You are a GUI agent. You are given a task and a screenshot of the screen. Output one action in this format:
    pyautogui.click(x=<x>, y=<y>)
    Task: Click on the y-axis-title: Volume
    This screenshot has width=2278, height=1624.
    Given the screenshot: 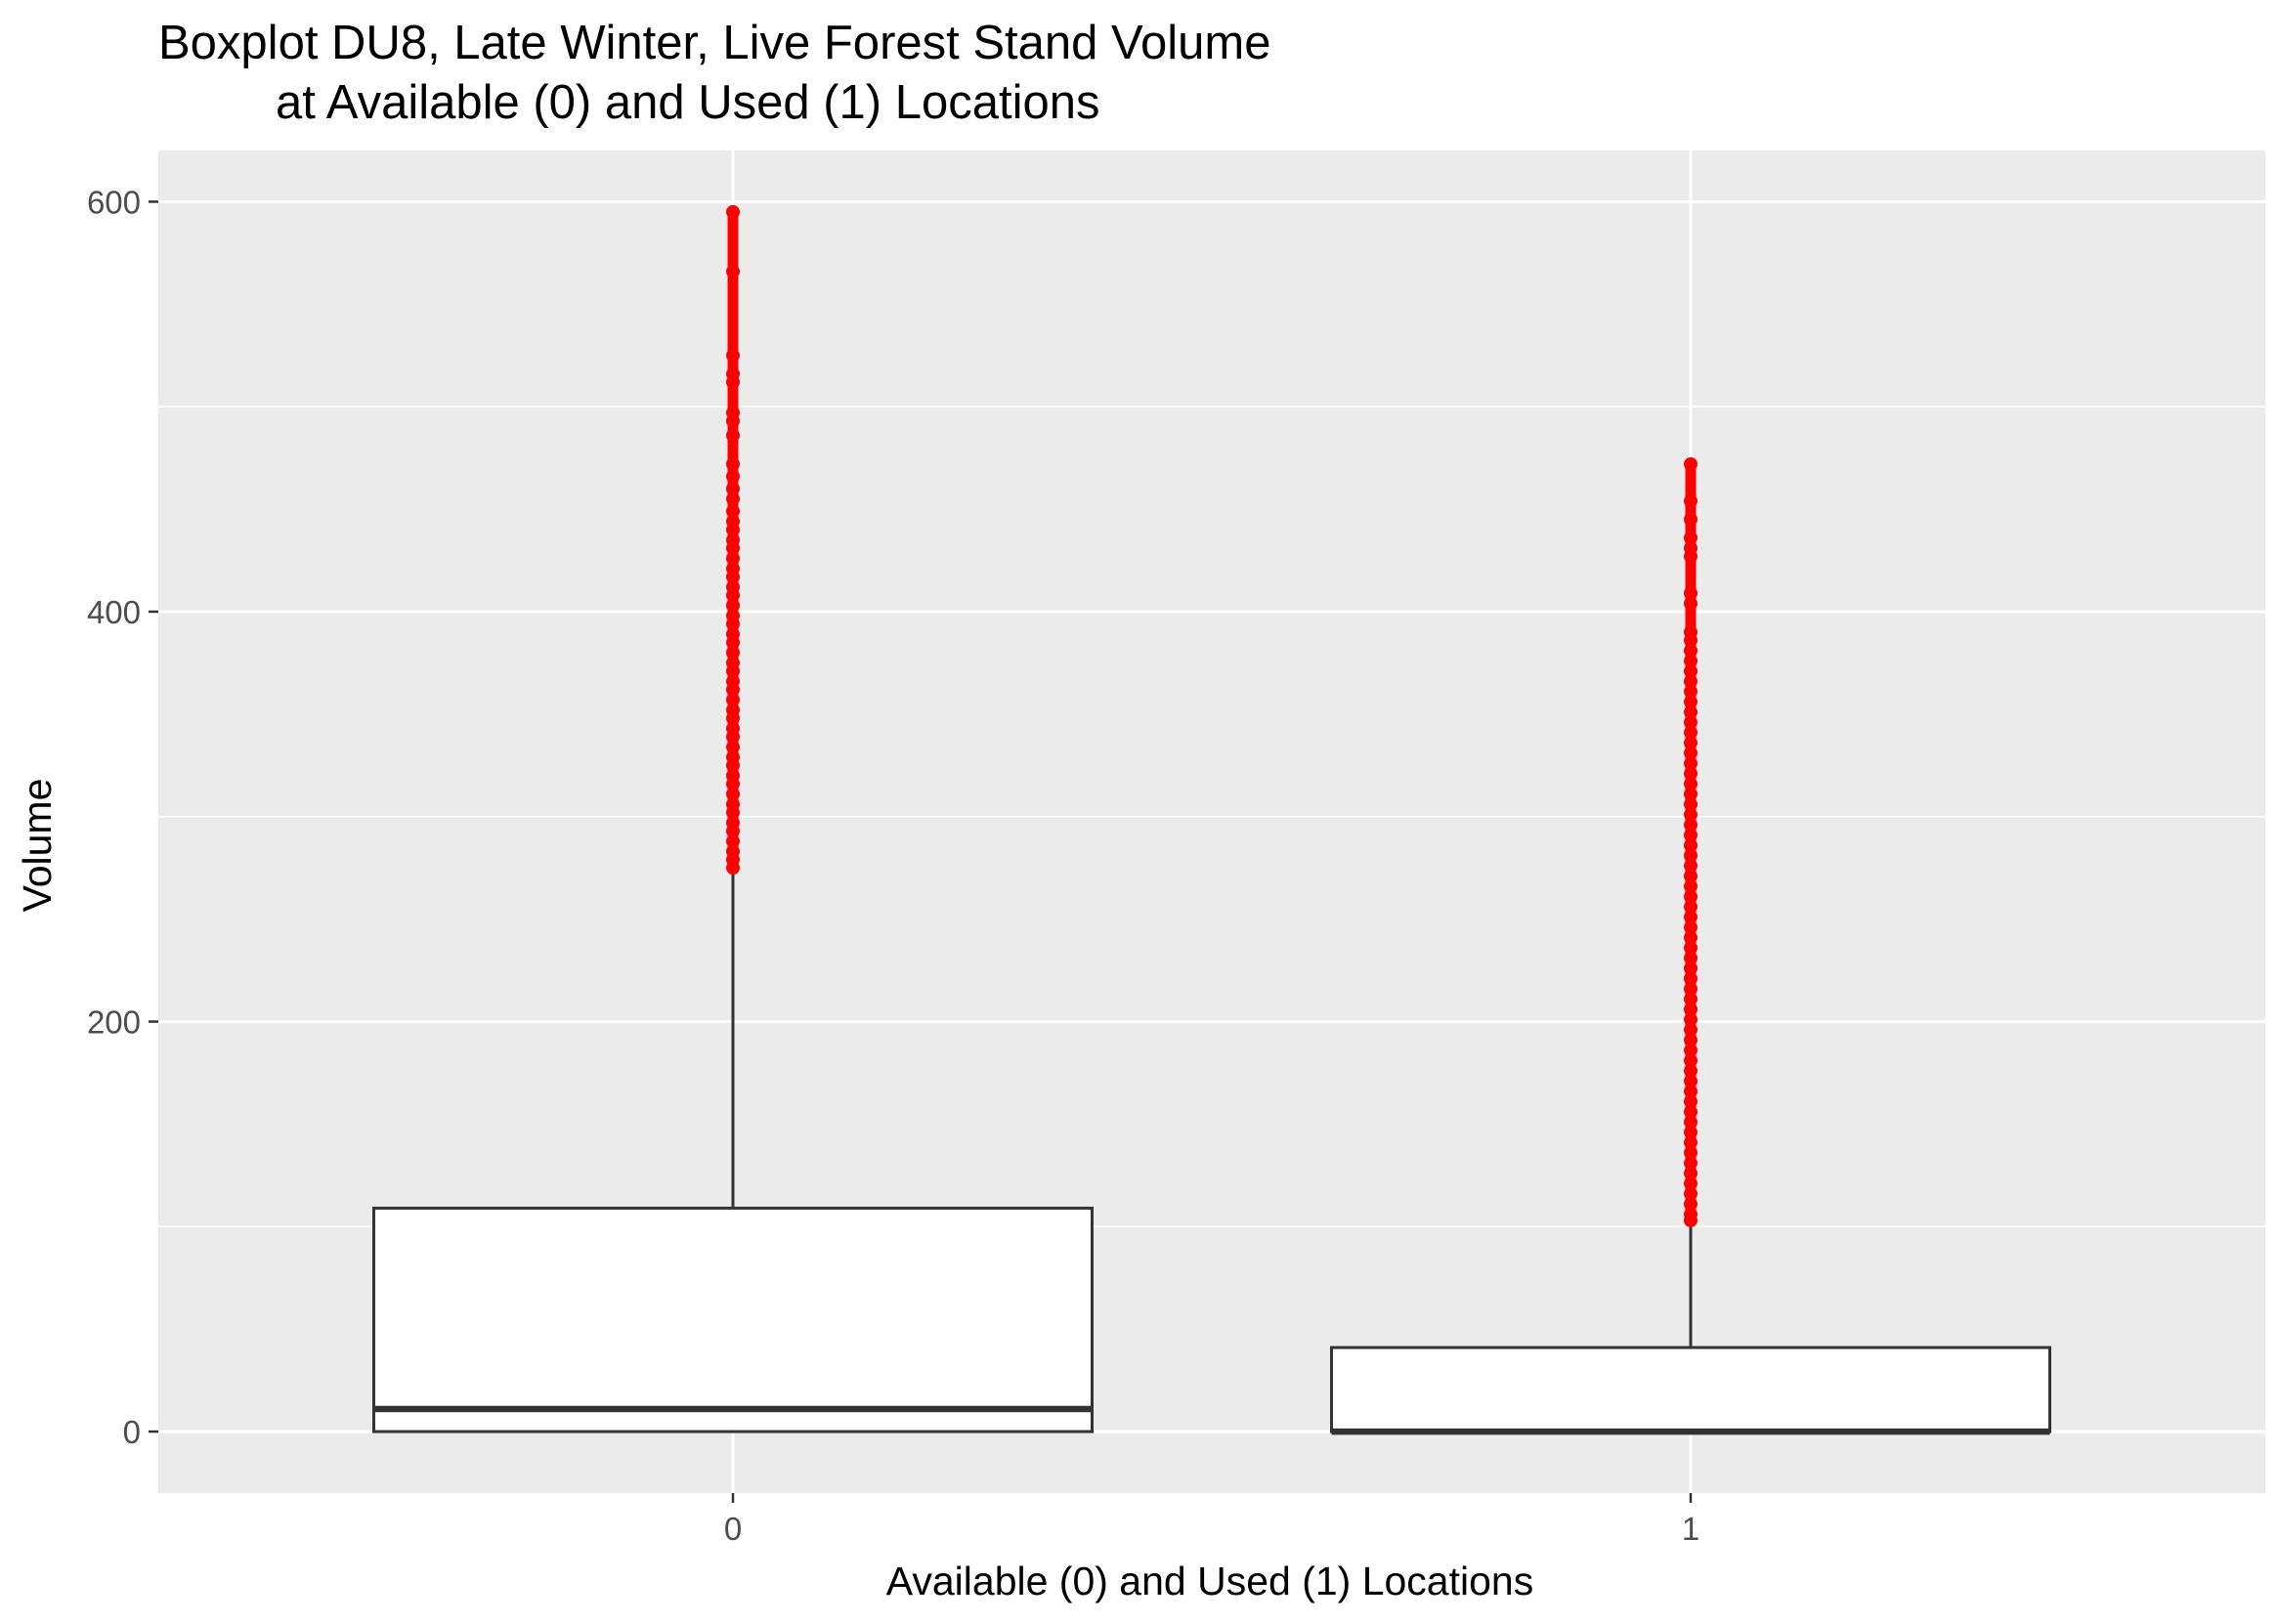 What is the action you would take?
    pyautogui.click(x=37, y=846)
    